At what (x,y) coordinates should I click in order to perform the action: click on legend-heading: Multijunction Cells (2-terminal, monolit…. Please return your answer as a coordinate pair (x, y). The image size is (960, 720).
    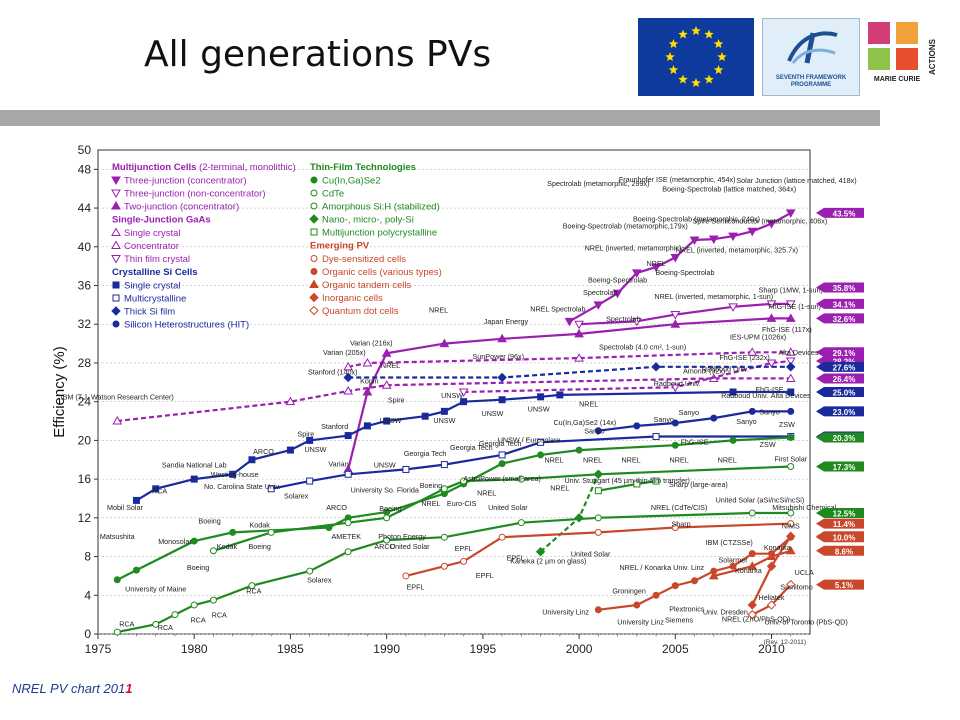
    Looking at the image, I should click on (204, 167).